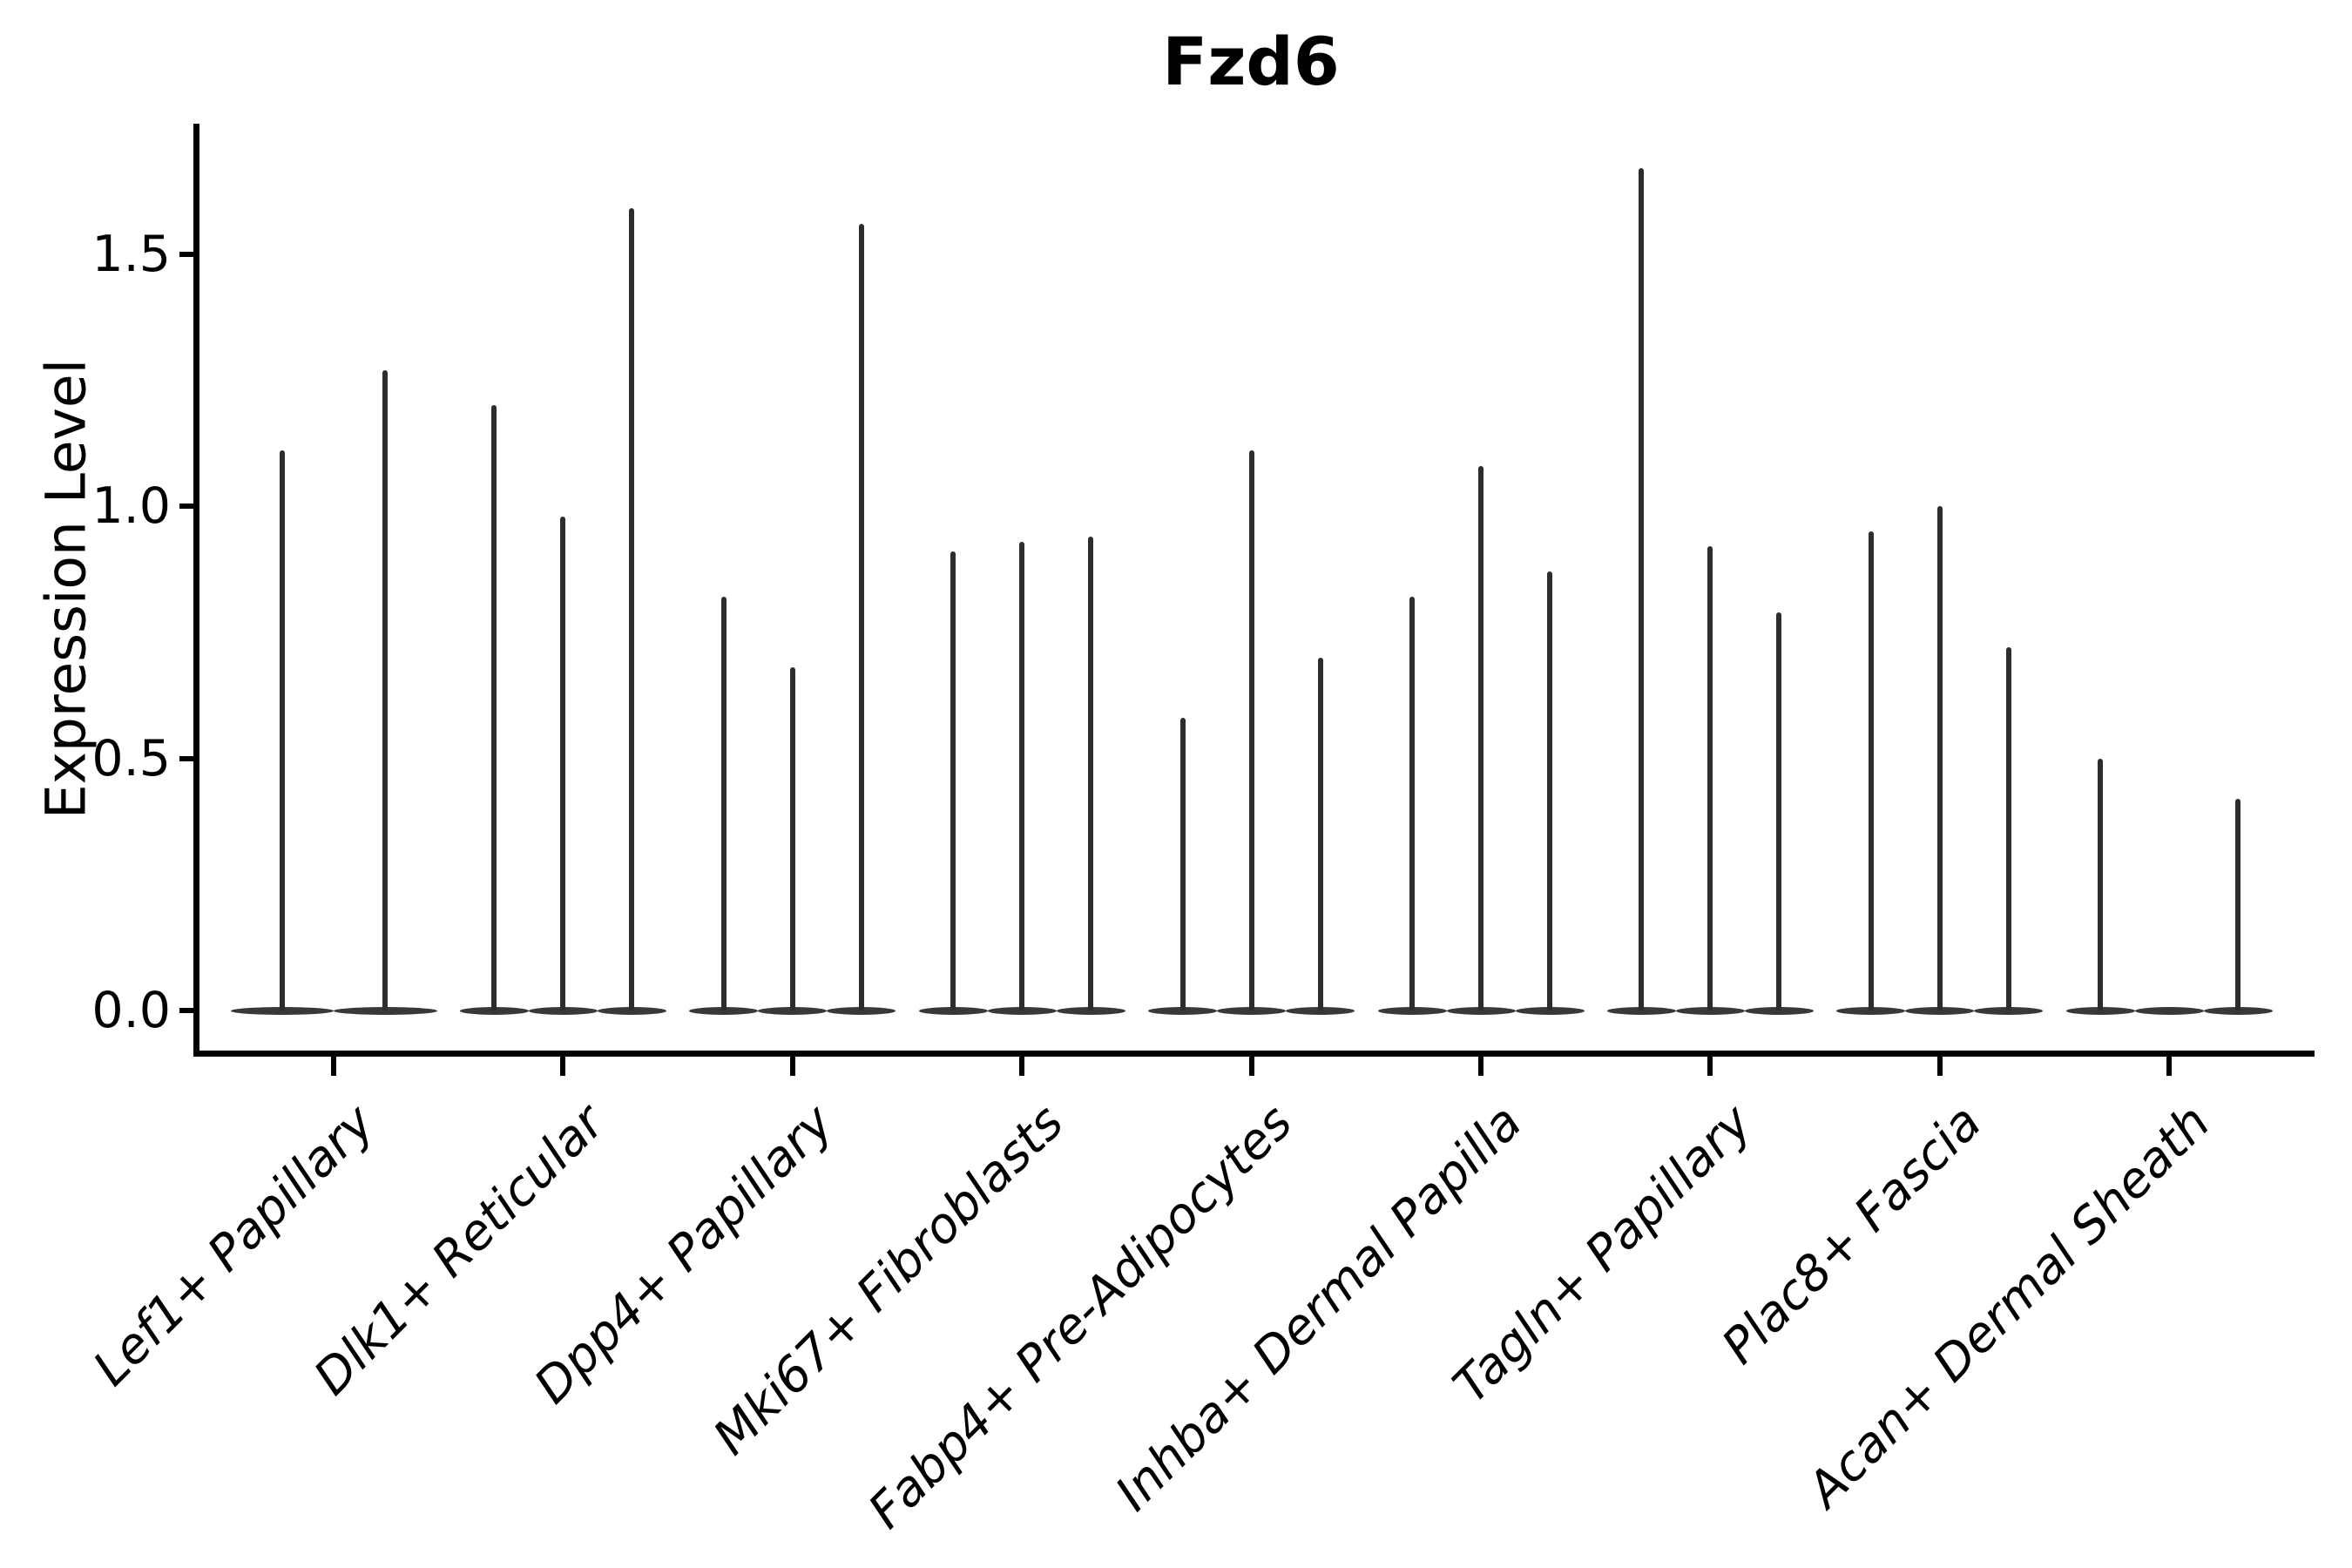 This screenshot has height=1568, width=2352. I want to click on x-axis-label: Acan+ Dermal Sheath, so click(2010, 1306).